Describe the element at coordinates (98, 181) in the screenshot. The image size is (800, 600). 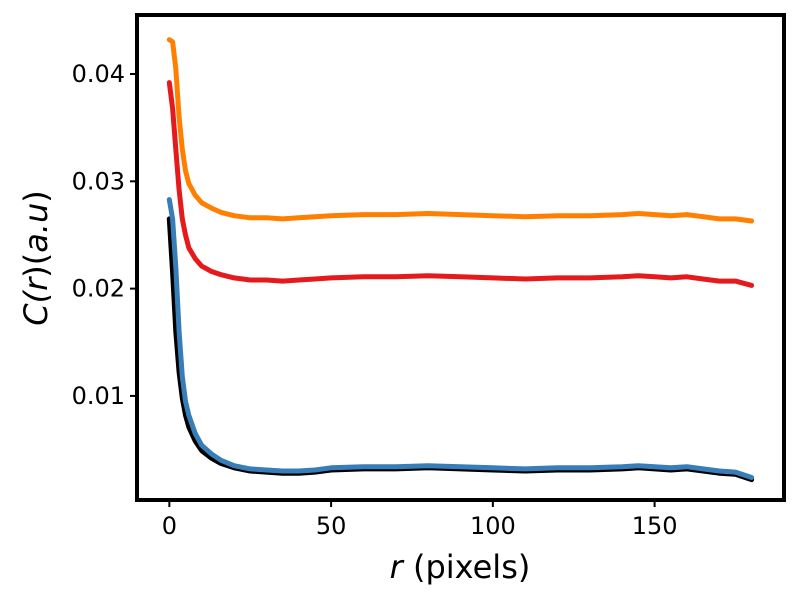
I see `y-tick-label: 0.03` at that location.